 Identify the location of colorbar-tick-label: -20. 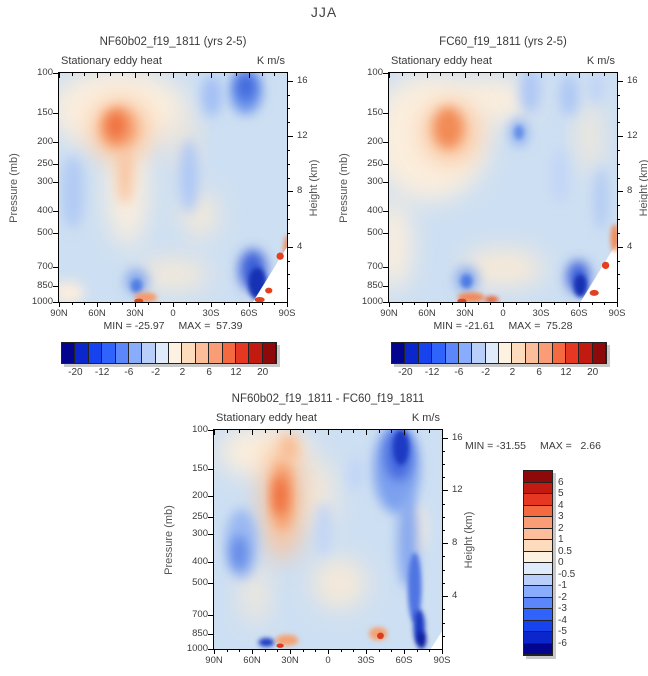
(405, 372).